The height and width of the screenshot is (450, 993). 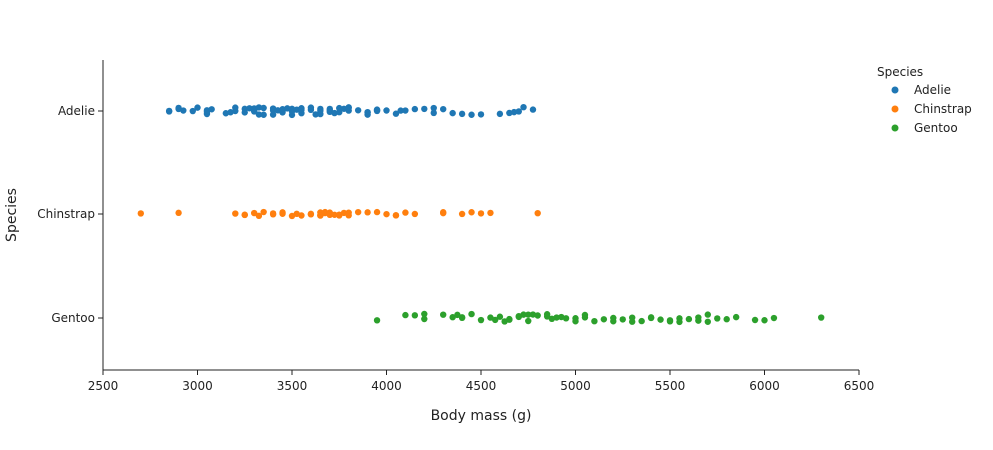 I want to click on legend-item-gentoo: Gentoo, so click(x=924, y=128).